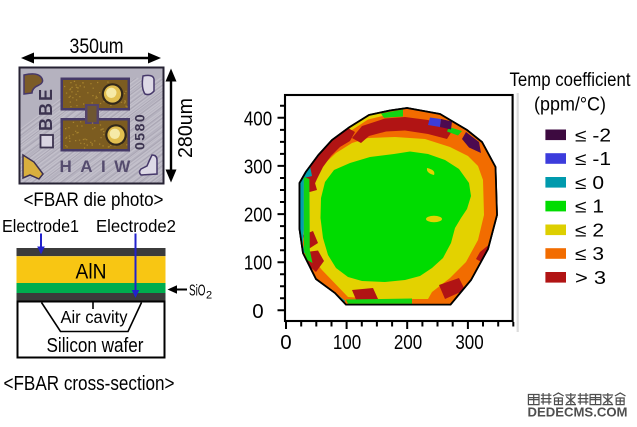 The height and width of the screenshot is (427, 637). What do you see at coordinates (97, 46) in the screenshot?
I see `svg-text: 350um` at bounding box center [97, 46].